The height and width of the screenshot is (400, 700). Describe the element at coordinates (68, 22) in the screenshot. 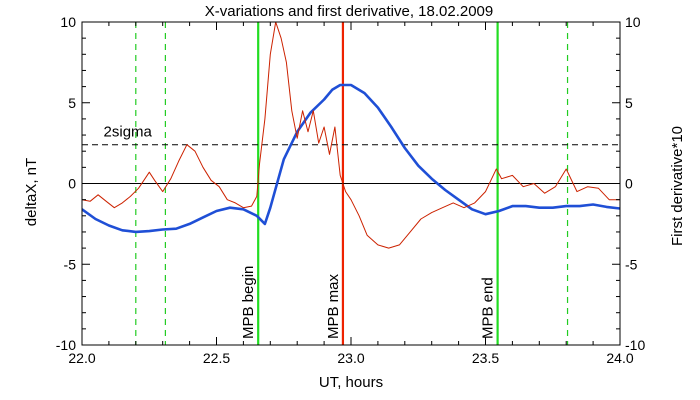

I see `y-tick-label-left-4: 10` at that location.